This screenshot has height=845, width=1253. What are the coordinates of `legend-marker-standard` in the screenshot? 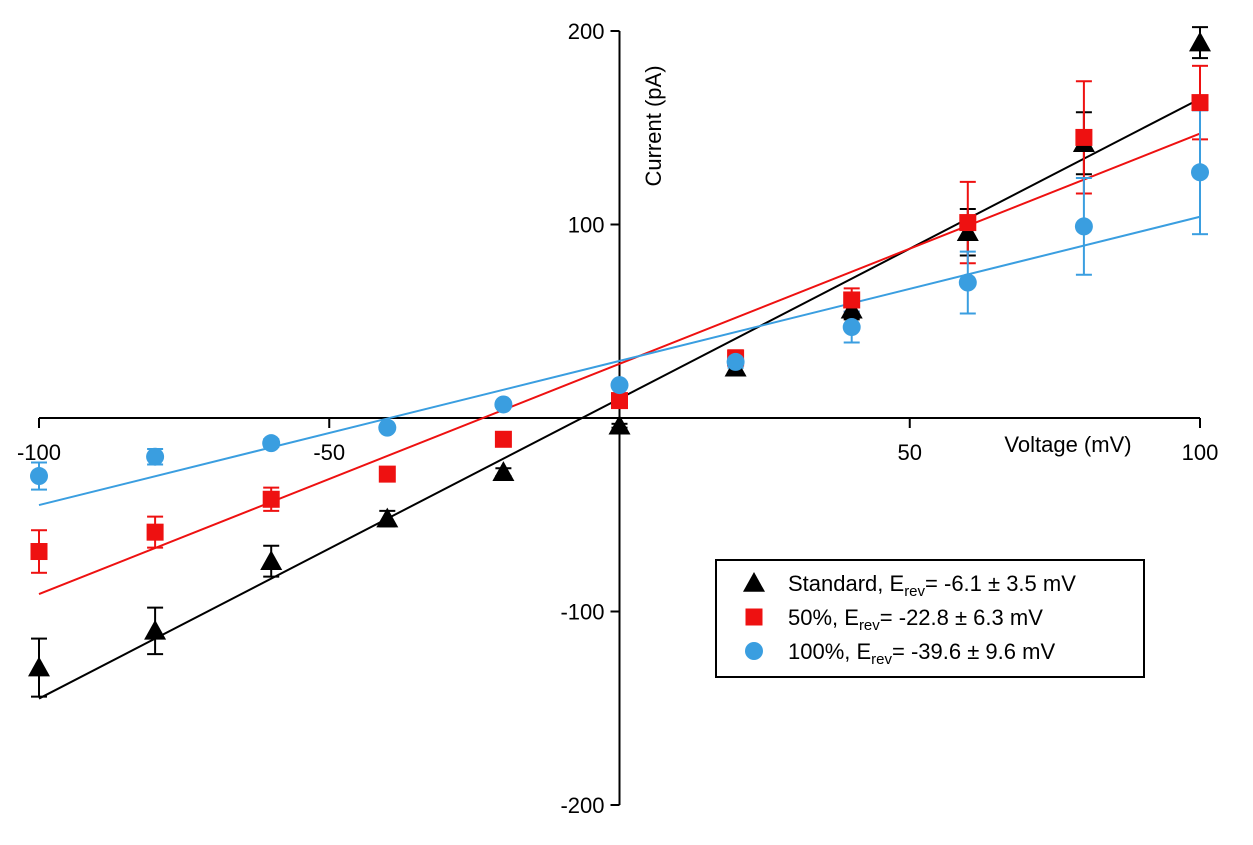 It's located at (754, 582).